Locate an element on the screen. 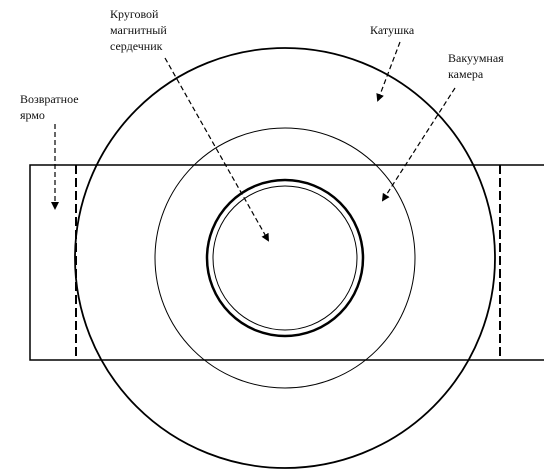 This screenshot has width=544, height=470. label: Круговой is located at coordinates (134, 14).